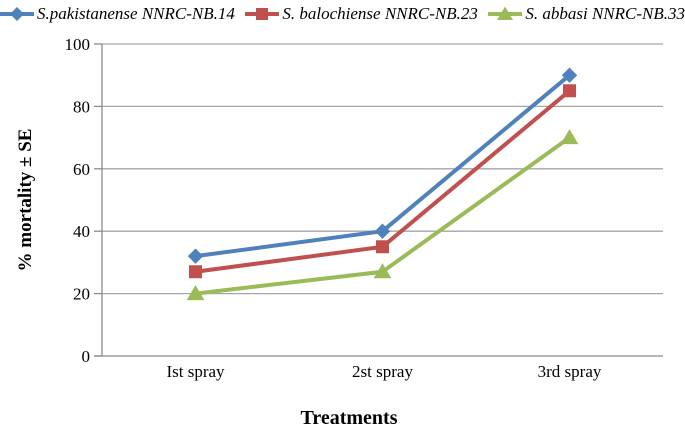  Describe the element at coordinates (348, 418) in the screenshot. I see `x-axis-title: Treatments` at that location.